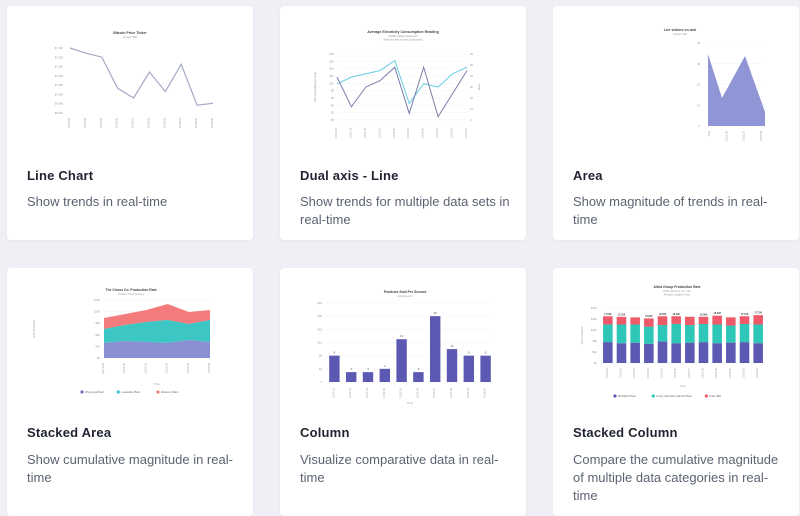 This screenshot has height=516, width=800. What do you see at coordinates (403, 40) in the screenshot?
I see `chart-subtitle: Rate per watt is cents (computed)` at bounding box center [403, 40].